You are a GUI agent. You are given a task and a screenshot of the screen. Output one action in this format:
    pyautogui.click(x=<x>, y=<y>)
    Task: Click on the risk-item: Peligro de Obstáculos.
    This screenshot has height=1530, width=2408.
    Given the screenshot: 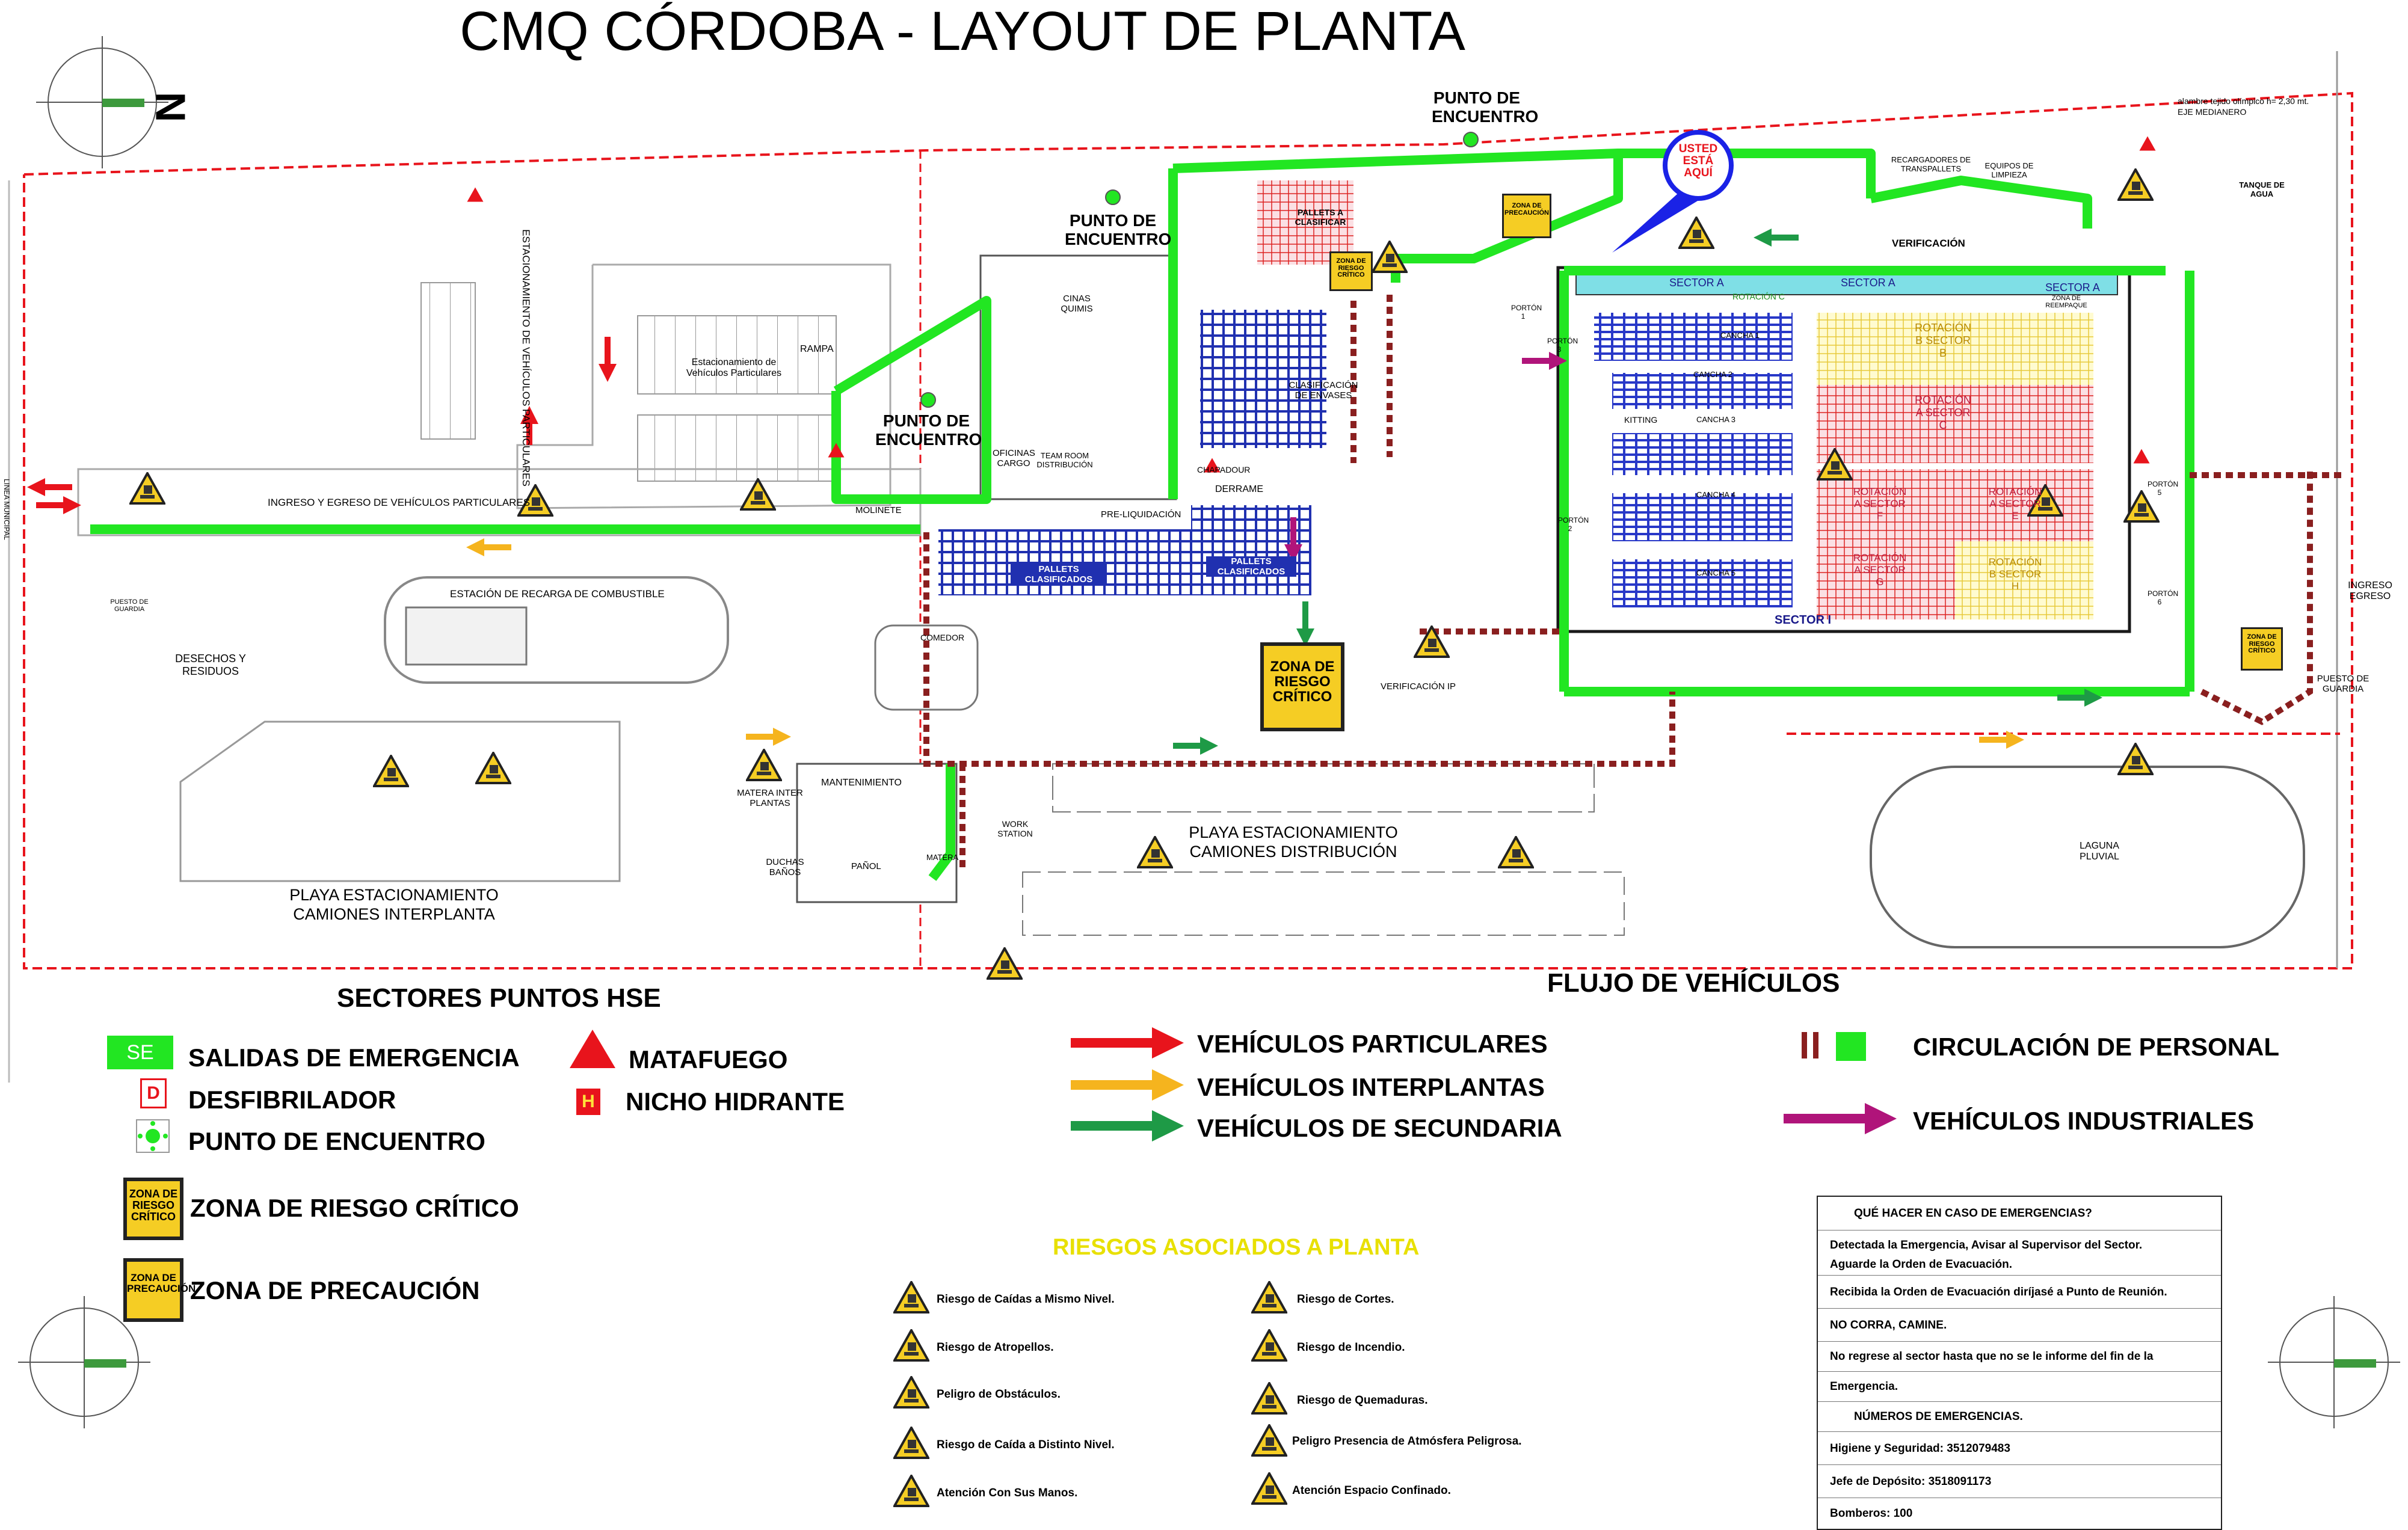 What is the action you would take?
    pyautogui.click(x=977, y=1394)
    